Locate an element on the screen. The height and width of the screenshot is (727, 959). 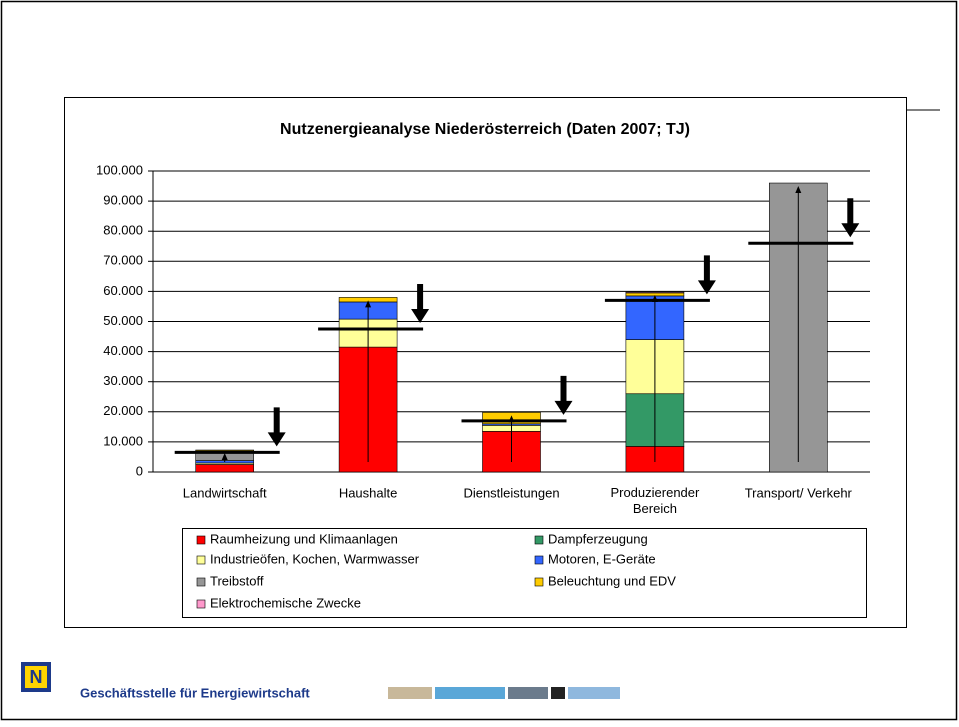
legend-label: Dampferzeugung is located at coordinates (598, 538).